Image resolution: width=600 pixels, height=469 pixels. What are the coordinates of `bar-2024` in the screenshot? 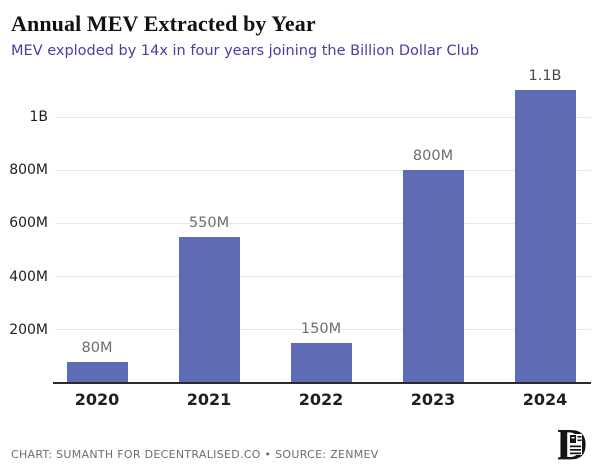 It's located at (545, 236).